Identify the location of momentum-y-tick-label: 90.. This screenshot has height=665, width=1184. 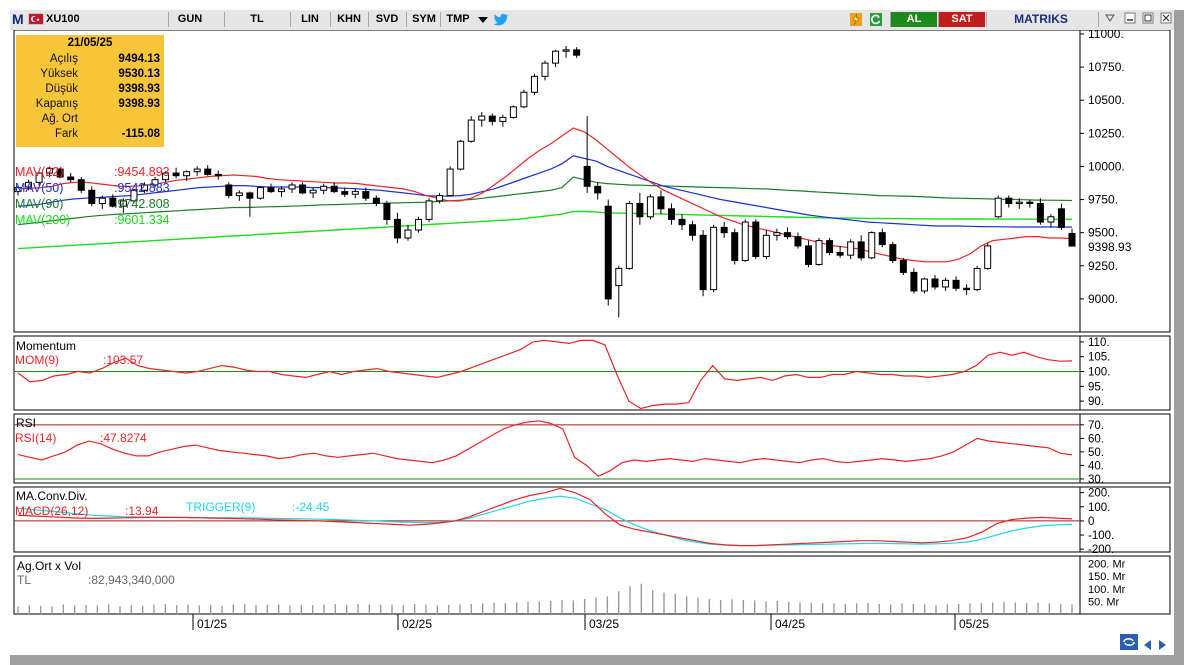
(1096, 402).